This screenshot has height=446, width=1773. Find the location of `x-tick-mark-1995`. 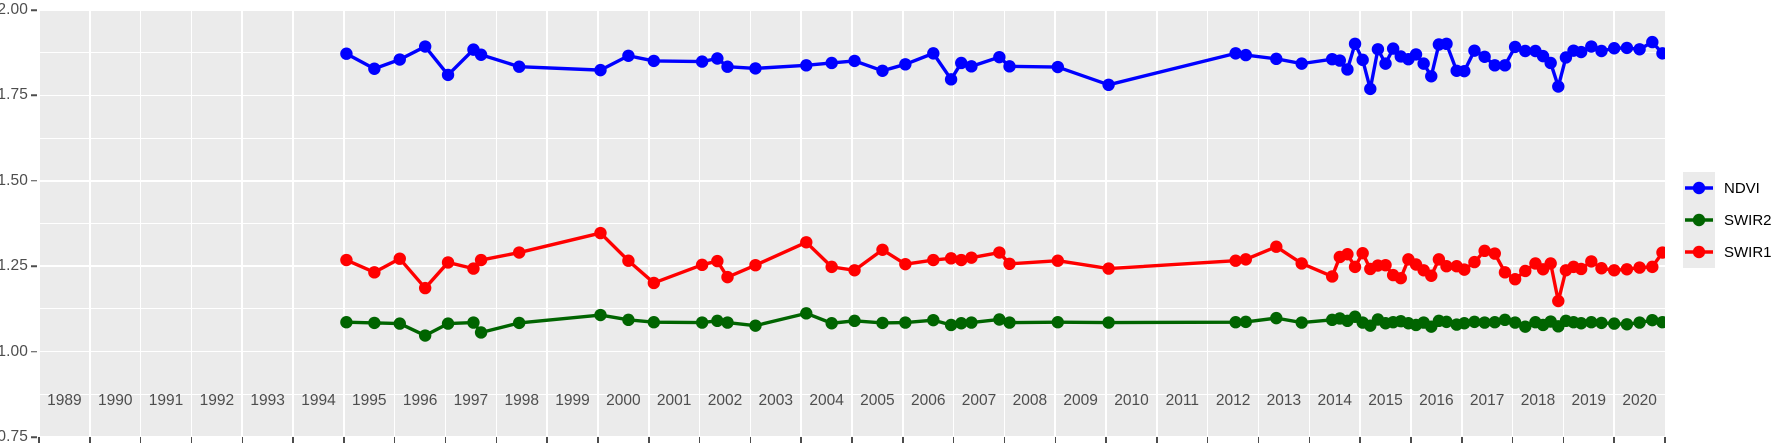

x-tick-mark-1995 is located at coordinates (344, 440).